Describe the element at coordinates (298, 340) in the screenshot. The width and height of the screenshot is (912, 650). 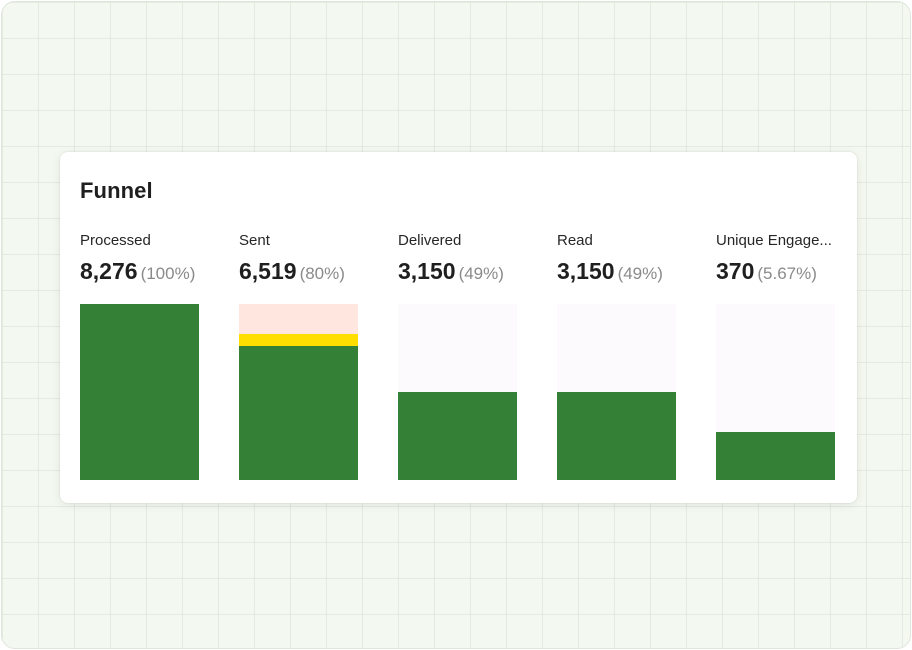
I see `bar-segment-pending` at that location.